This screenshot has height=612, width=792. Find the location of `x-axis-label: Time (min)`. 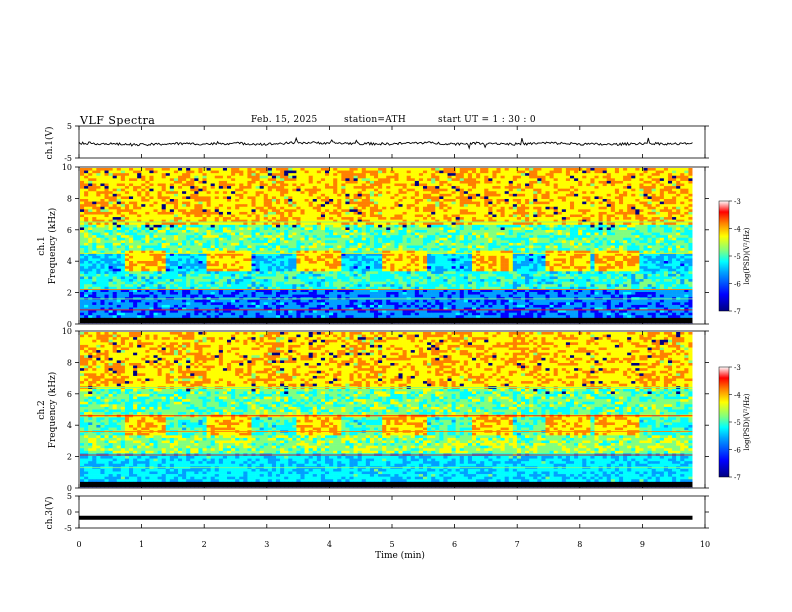

x-axis-label: Time (min) is located at coordinates (400, 555).